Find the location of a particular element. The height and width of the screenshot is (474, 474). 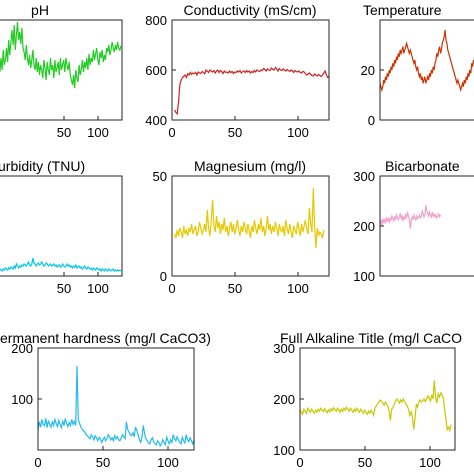

full_alkaline_title-xtick-label: 100 is located at coordinates (430, 462).